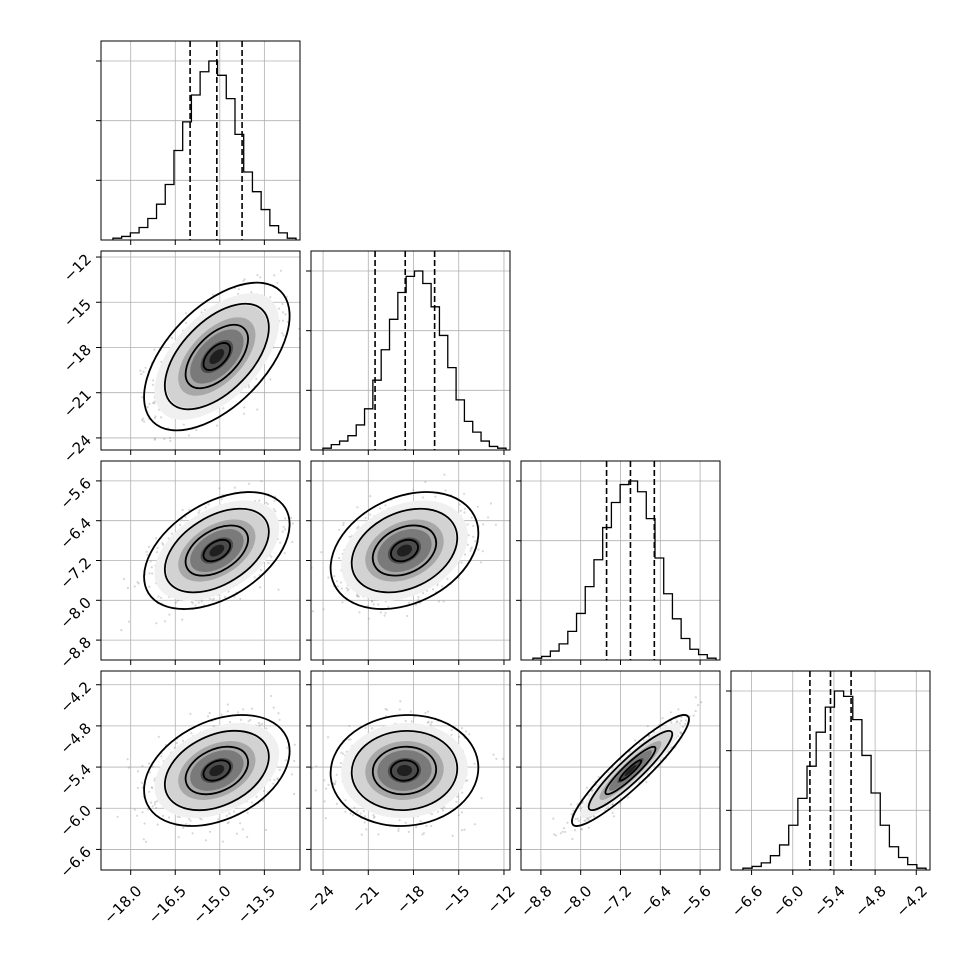 The image size is (970, 970). I want to click on panel-frame, so click(830, 770).